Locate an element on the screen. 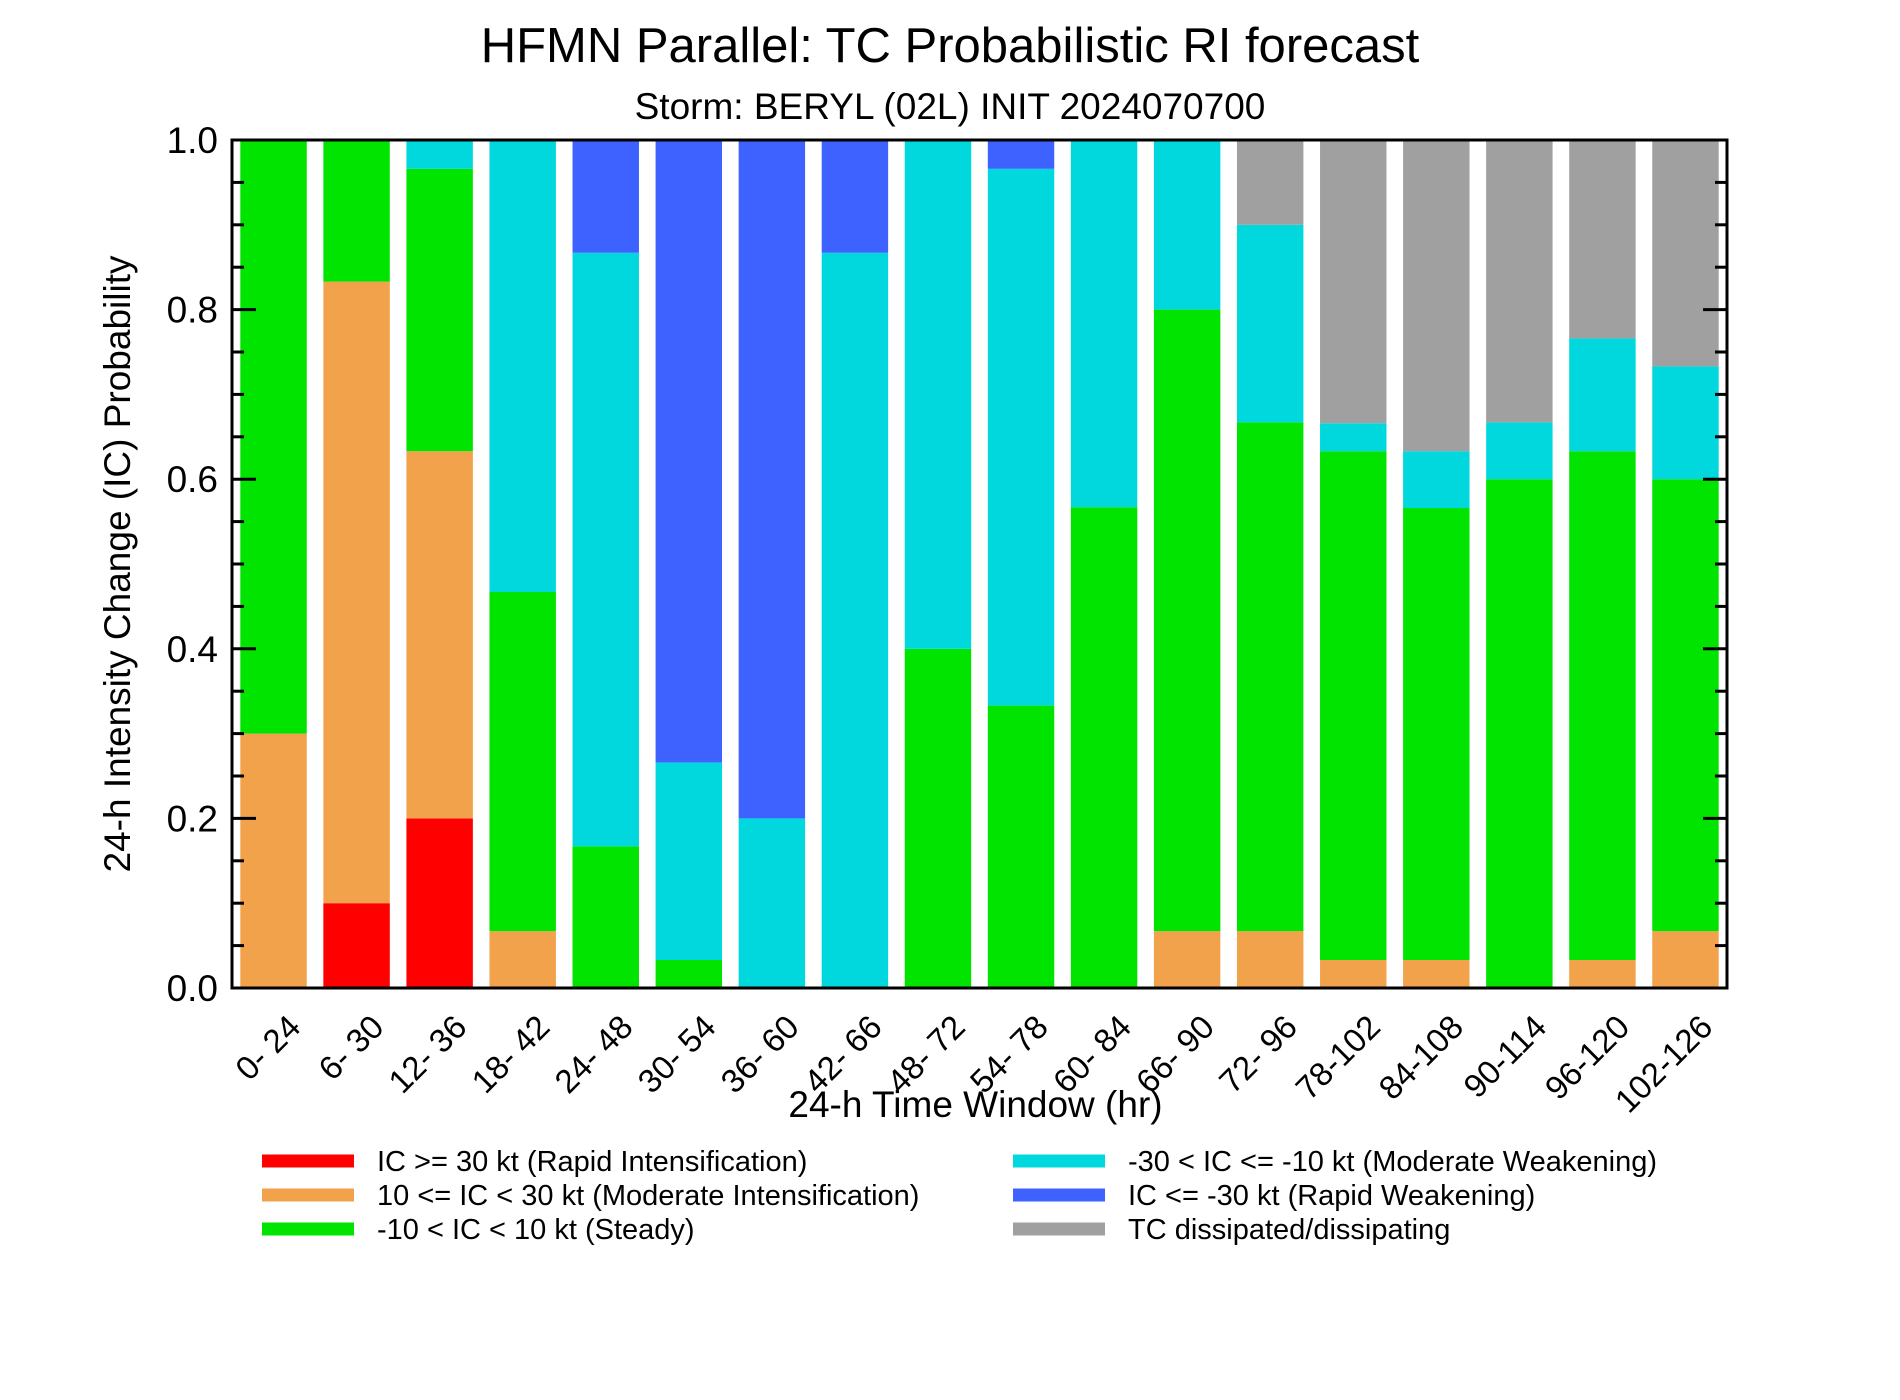  y-tick-label: 0.4 is located at coordinates (192, 649).